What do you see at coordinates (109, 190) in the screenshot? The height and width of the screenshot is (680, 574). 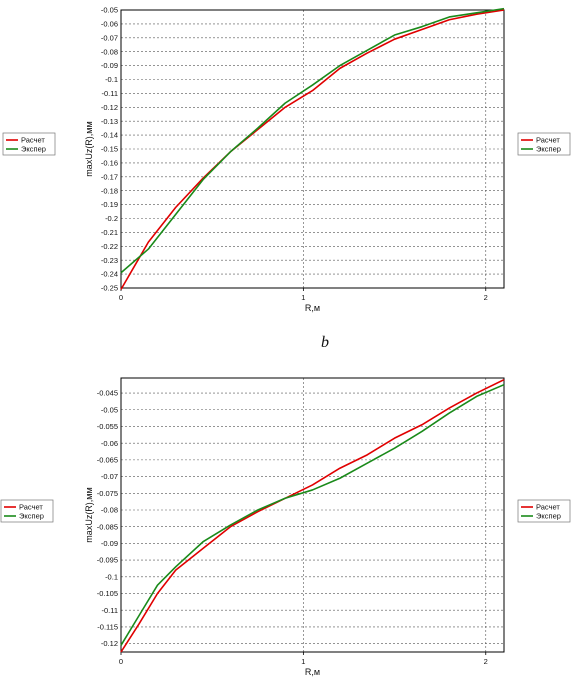 I see `y-tick-label: -0.18` at bounding box center [109, 190].